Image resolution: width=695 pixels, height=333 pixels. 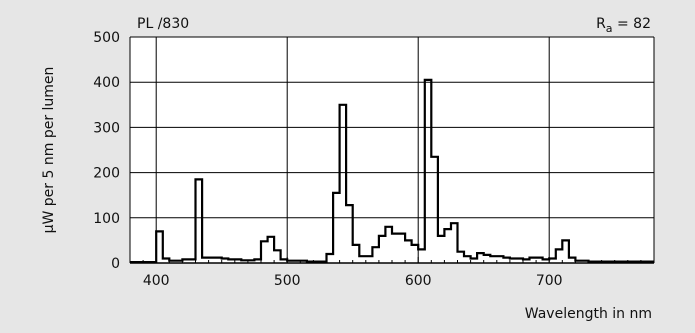 What do you see at coordinates (106, 219) in the screenshot?
I see `y-tick-label: 100` at bounding box center [106, 219].